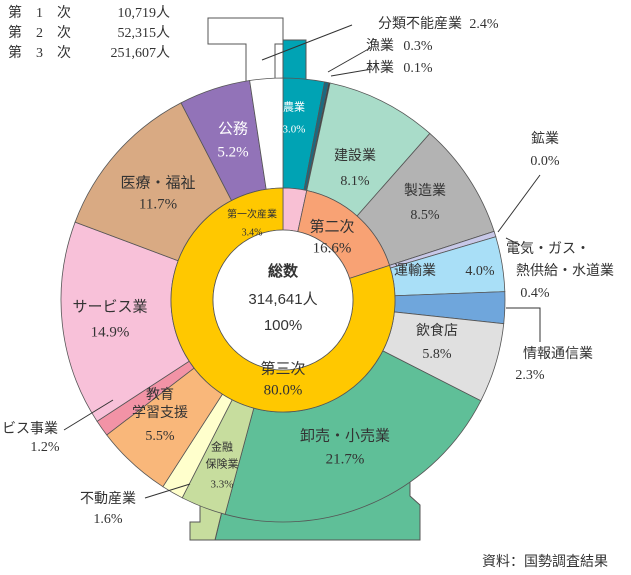 This screenshot has width=631, height=575. What do you see at coordinates (108, 499) in the screenshot?
I see `segment-name: 不動産業` at bounding box center [108, 499].